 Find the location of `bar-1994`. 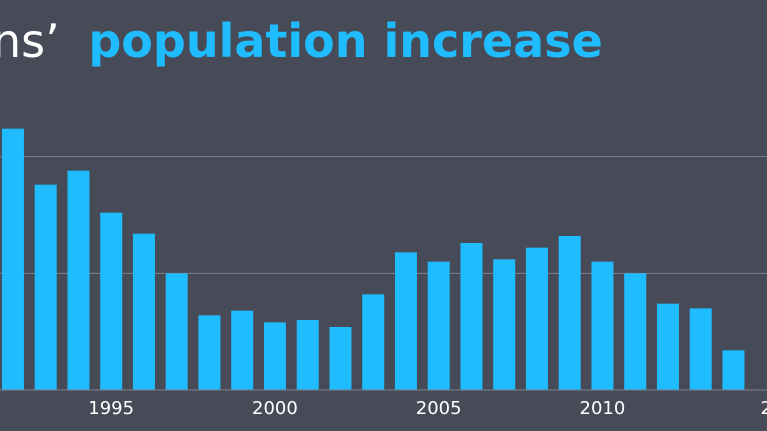

bar-1994 is located at coordinates (78, 280).